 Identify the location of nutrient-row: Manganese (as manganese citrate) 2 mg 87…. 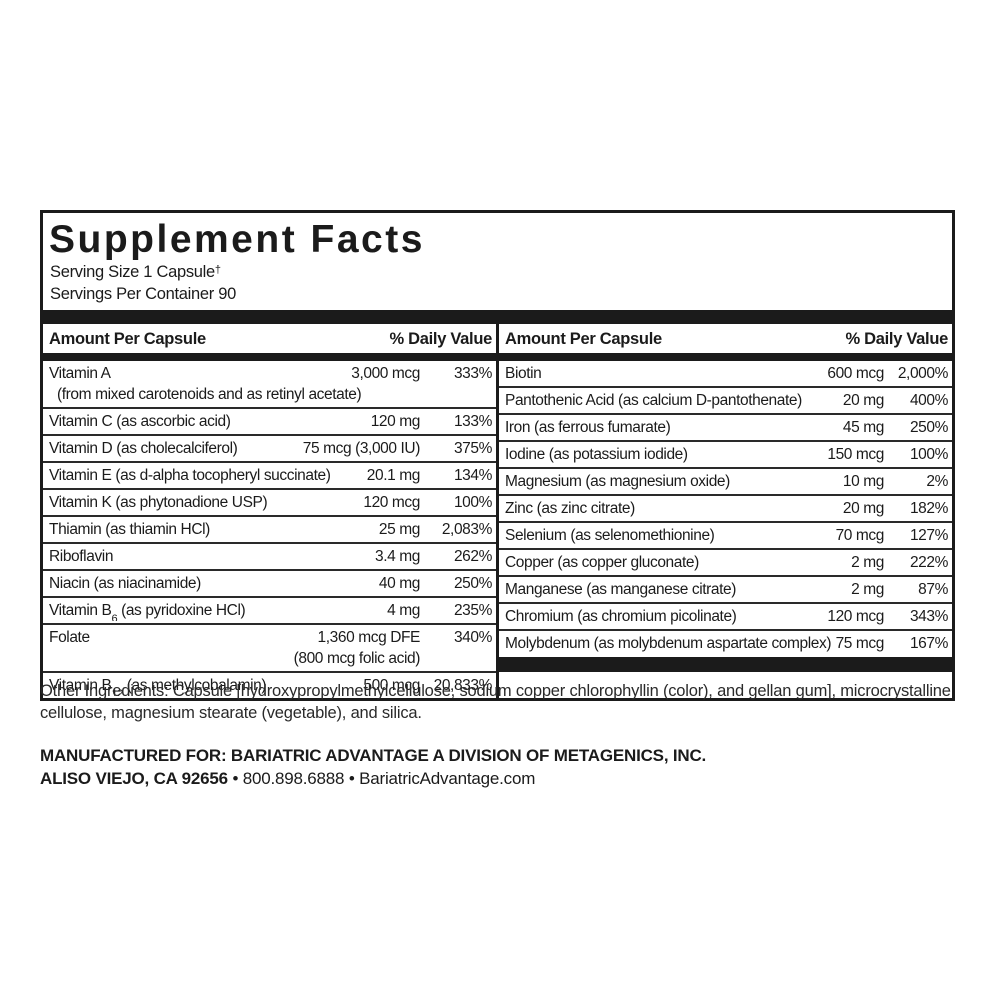
(725, 588).